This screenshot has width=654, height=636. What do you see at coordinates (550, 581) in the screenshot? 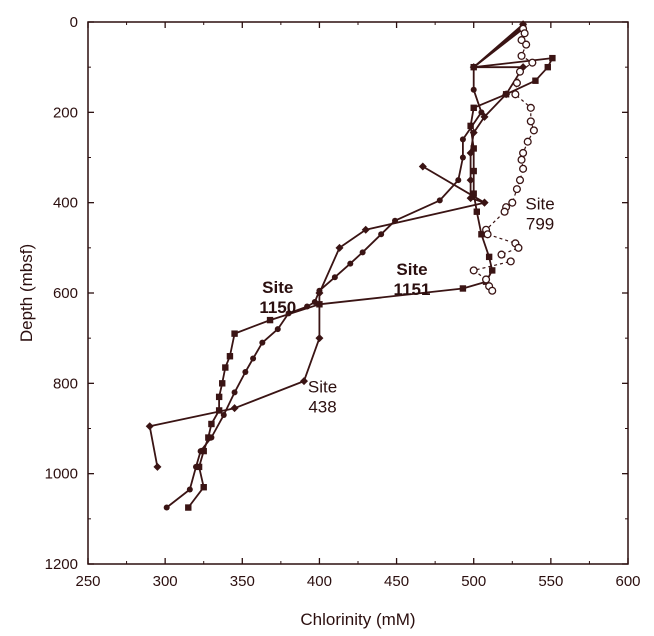
I see `x-tick-label: 550` at bounding box center [550, 581].